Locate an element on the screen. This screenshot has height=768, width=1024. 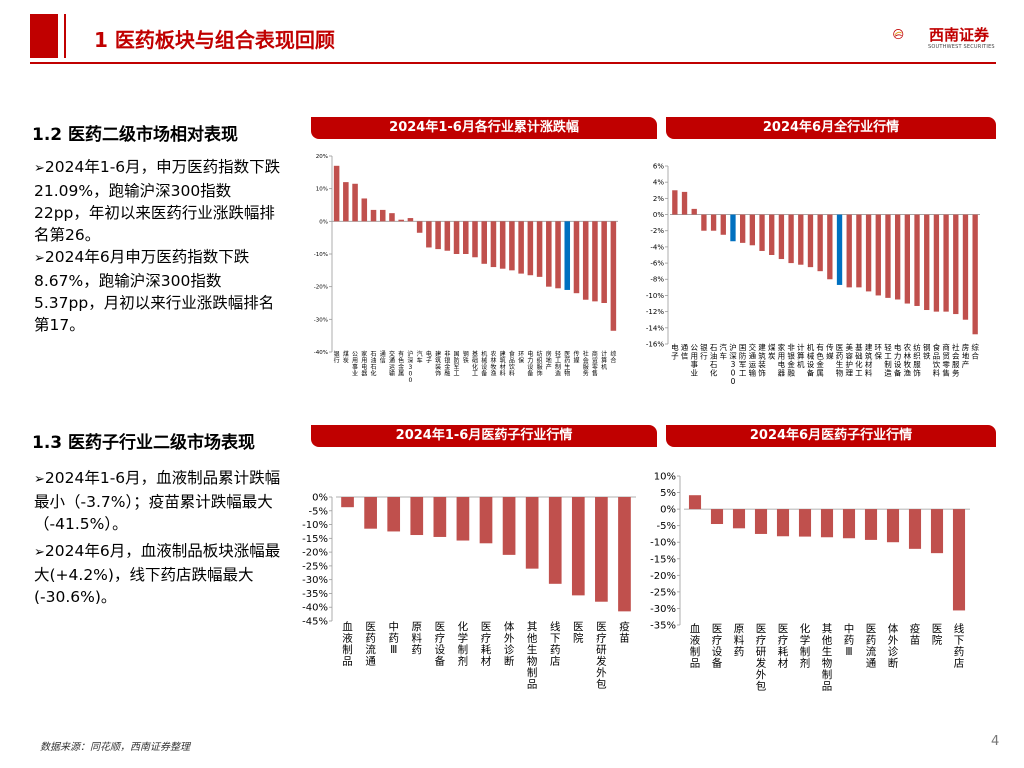
bar-基础化工 is located at coordinates (475, 239).